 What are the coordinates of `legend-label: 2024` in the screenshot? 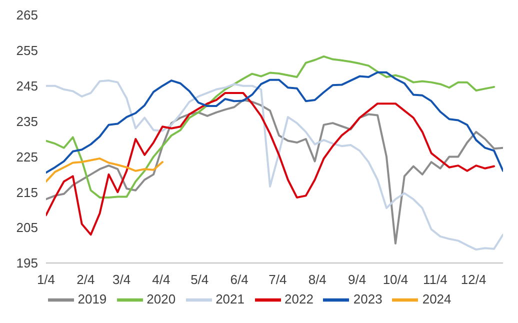 It's located at (437, 298).